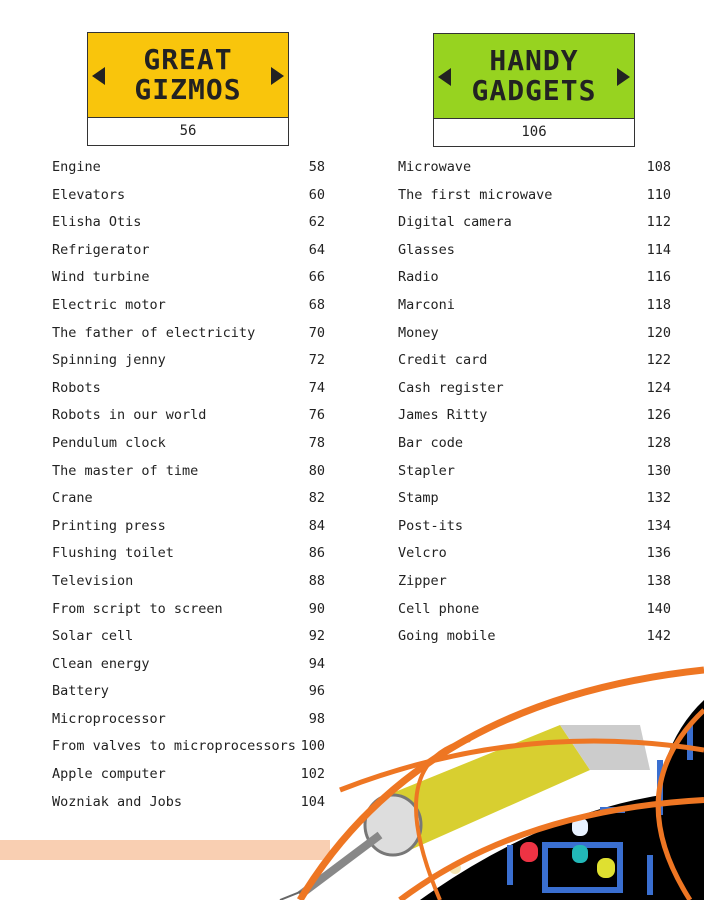  Describe the element at coordinates (316, 442) in the screenshot. I see `toc-entry-page: 78` at that location.